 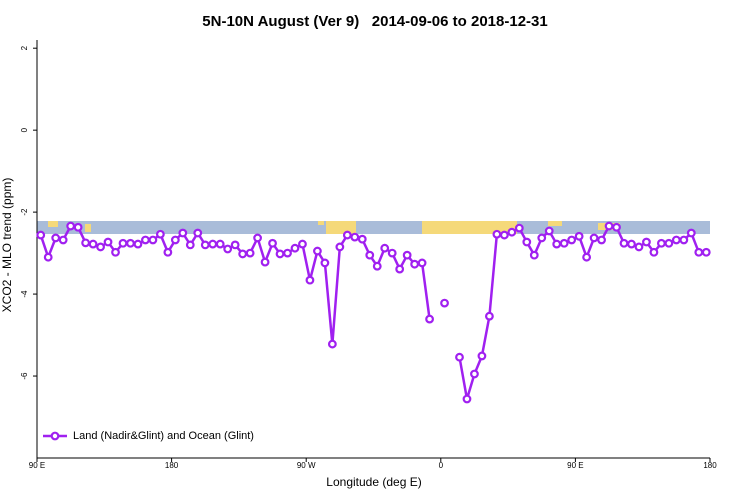 I want to click on y-tick-label: 0, so click(x=24, y=129).